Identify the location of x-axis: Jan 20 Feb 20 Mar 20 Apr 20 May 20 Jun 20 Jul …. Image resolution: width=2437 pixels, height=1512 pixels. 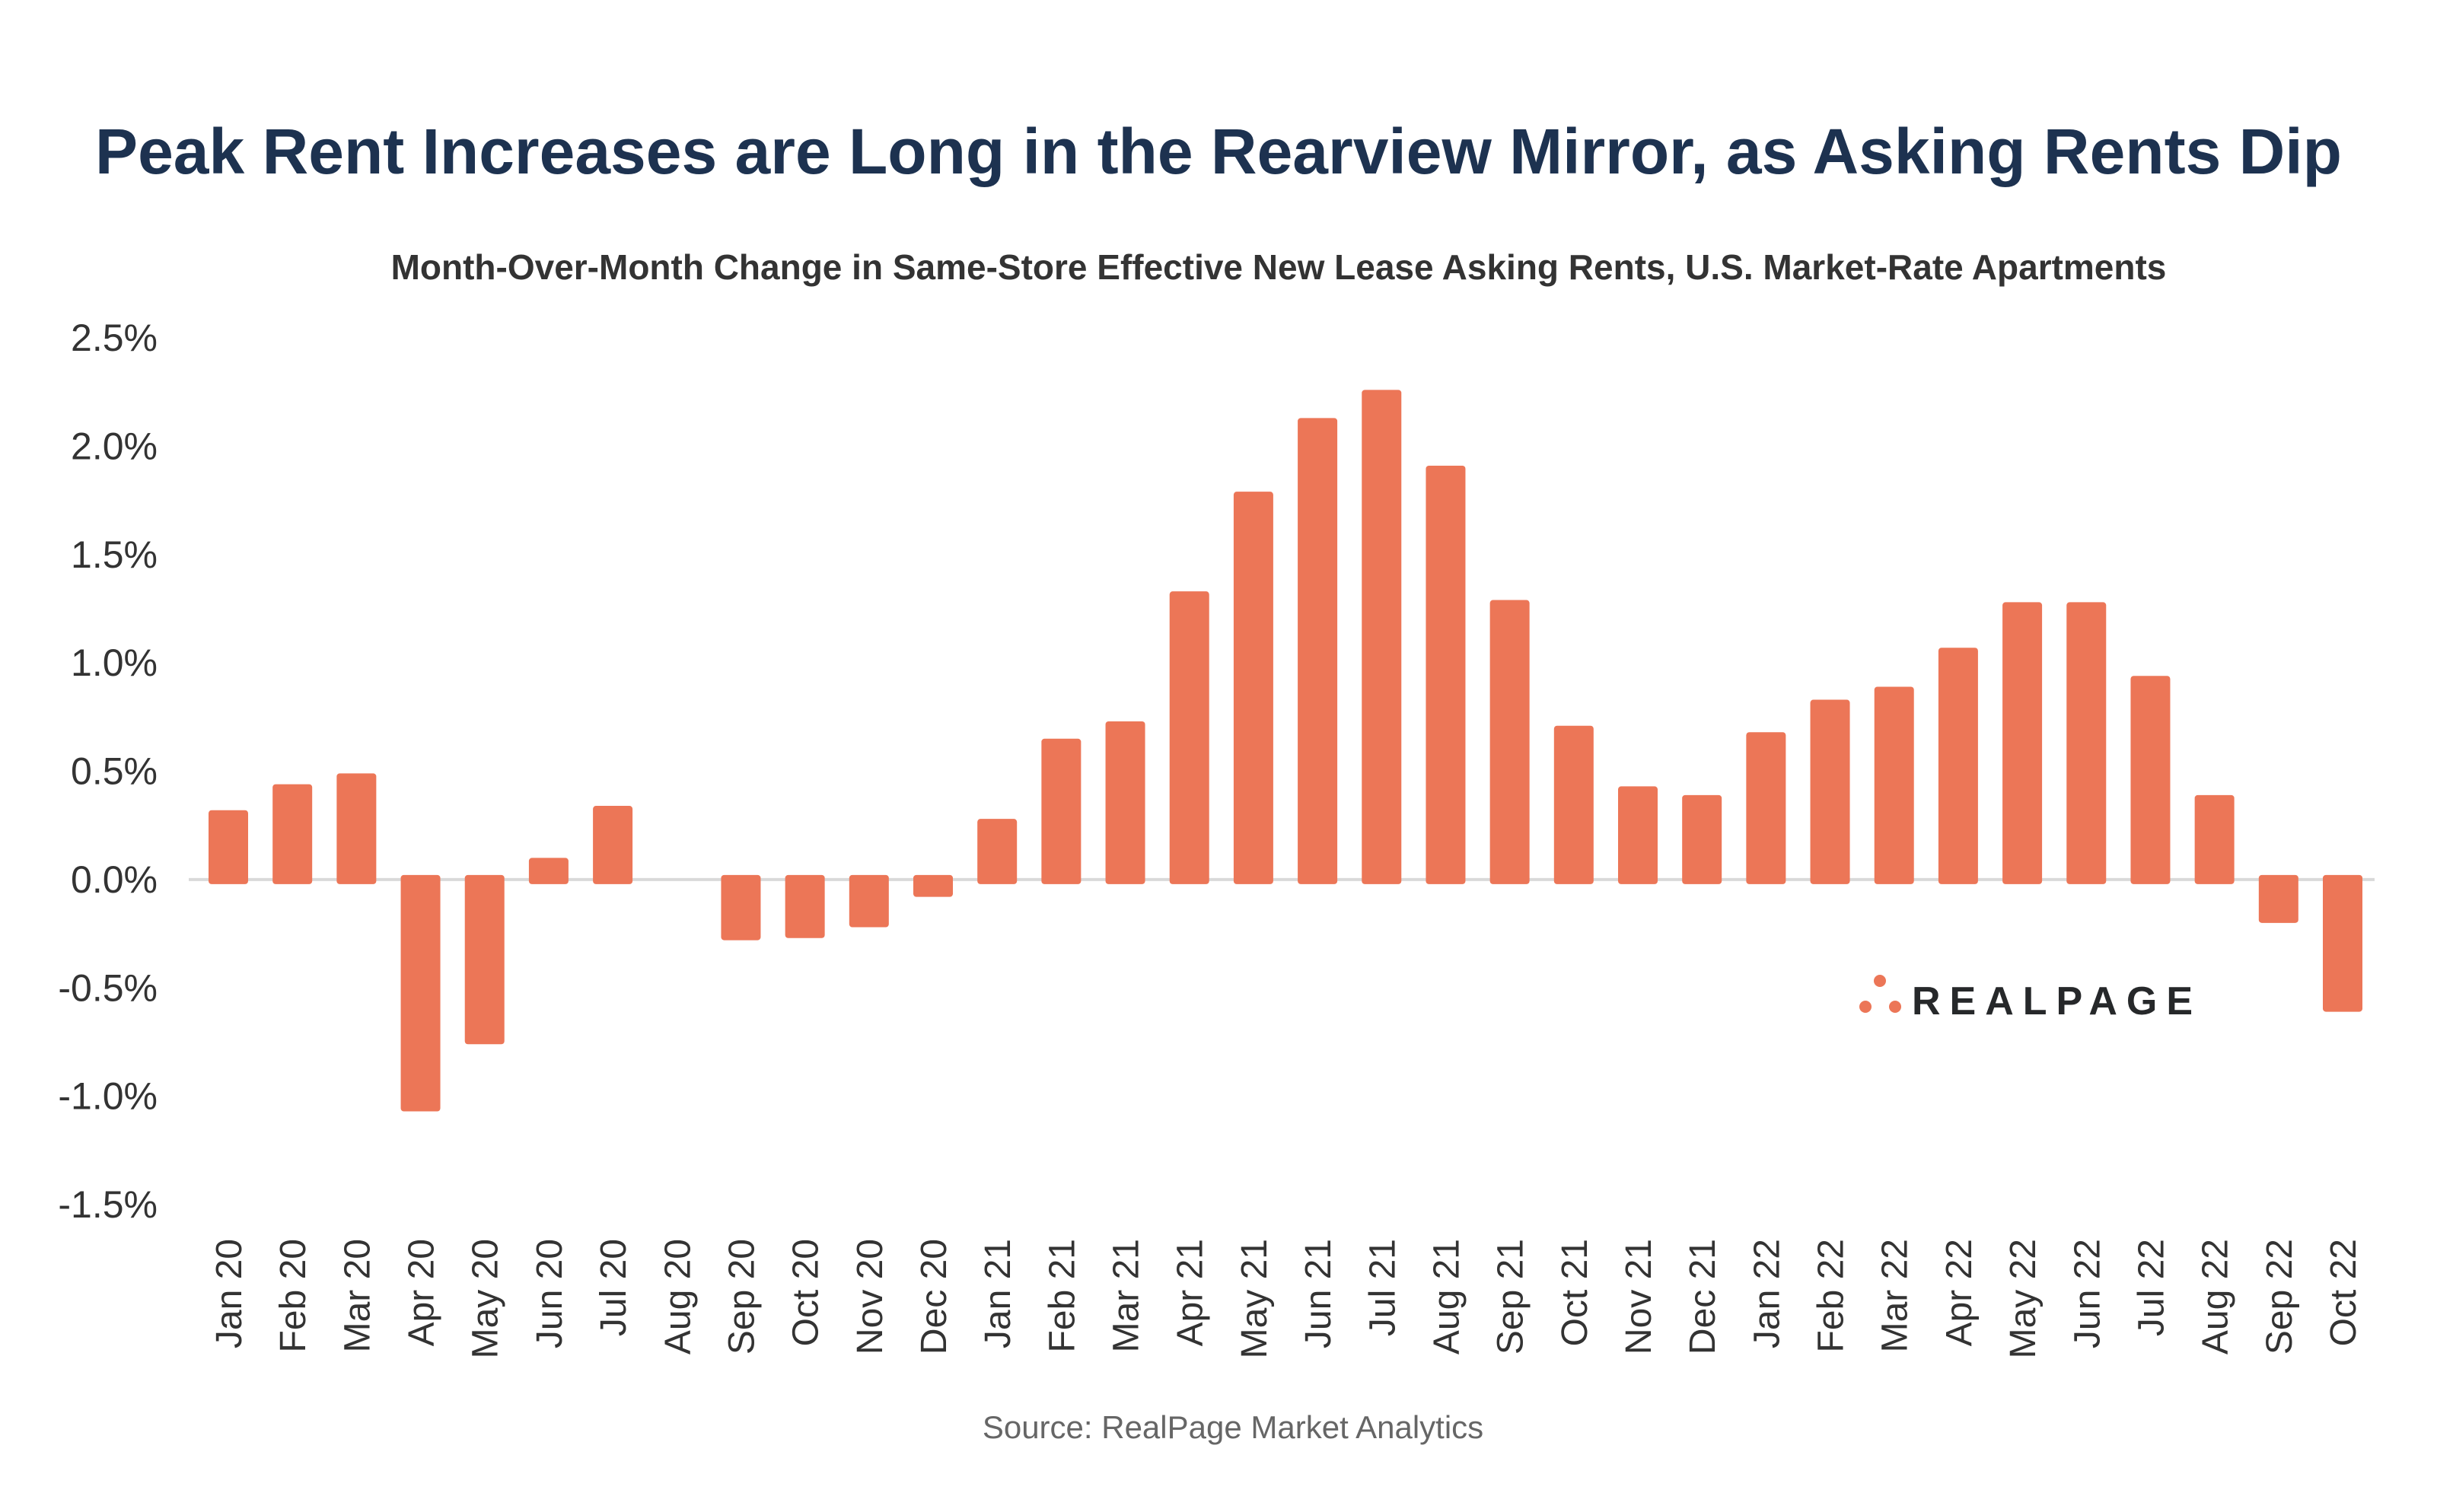
(1286, 1298).